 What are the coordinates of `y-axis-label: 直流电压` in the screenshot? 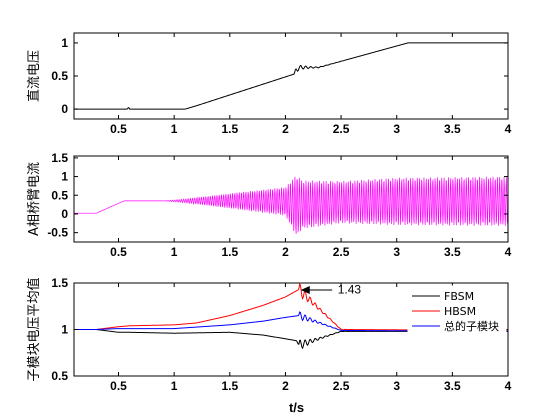 It's located at (34, 76).